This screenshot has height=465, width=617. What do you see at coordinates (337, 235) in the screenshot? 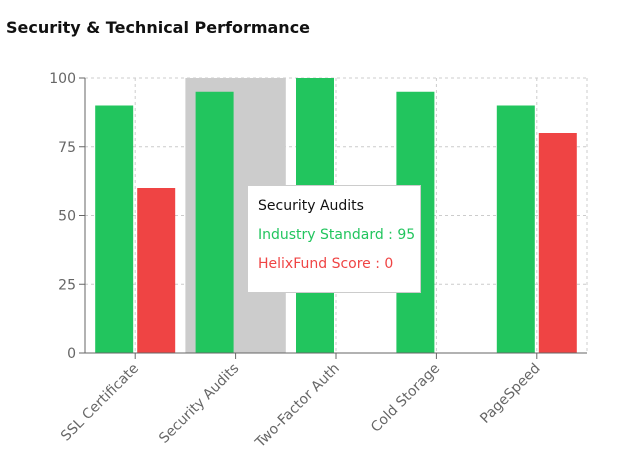
I see `tooltip-industry-standard: Industry Standard : 95` at bounding box center [337, 235].